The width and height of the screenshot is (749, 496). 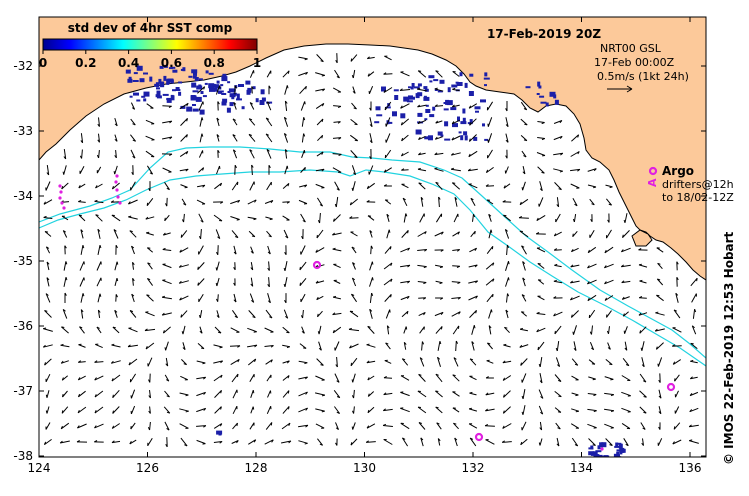 What do you see at coordinates (544, 34) in the screenshot?
I see `map-date-title: 17-Feb-2019 20Z` at bounding box center [544, 34].